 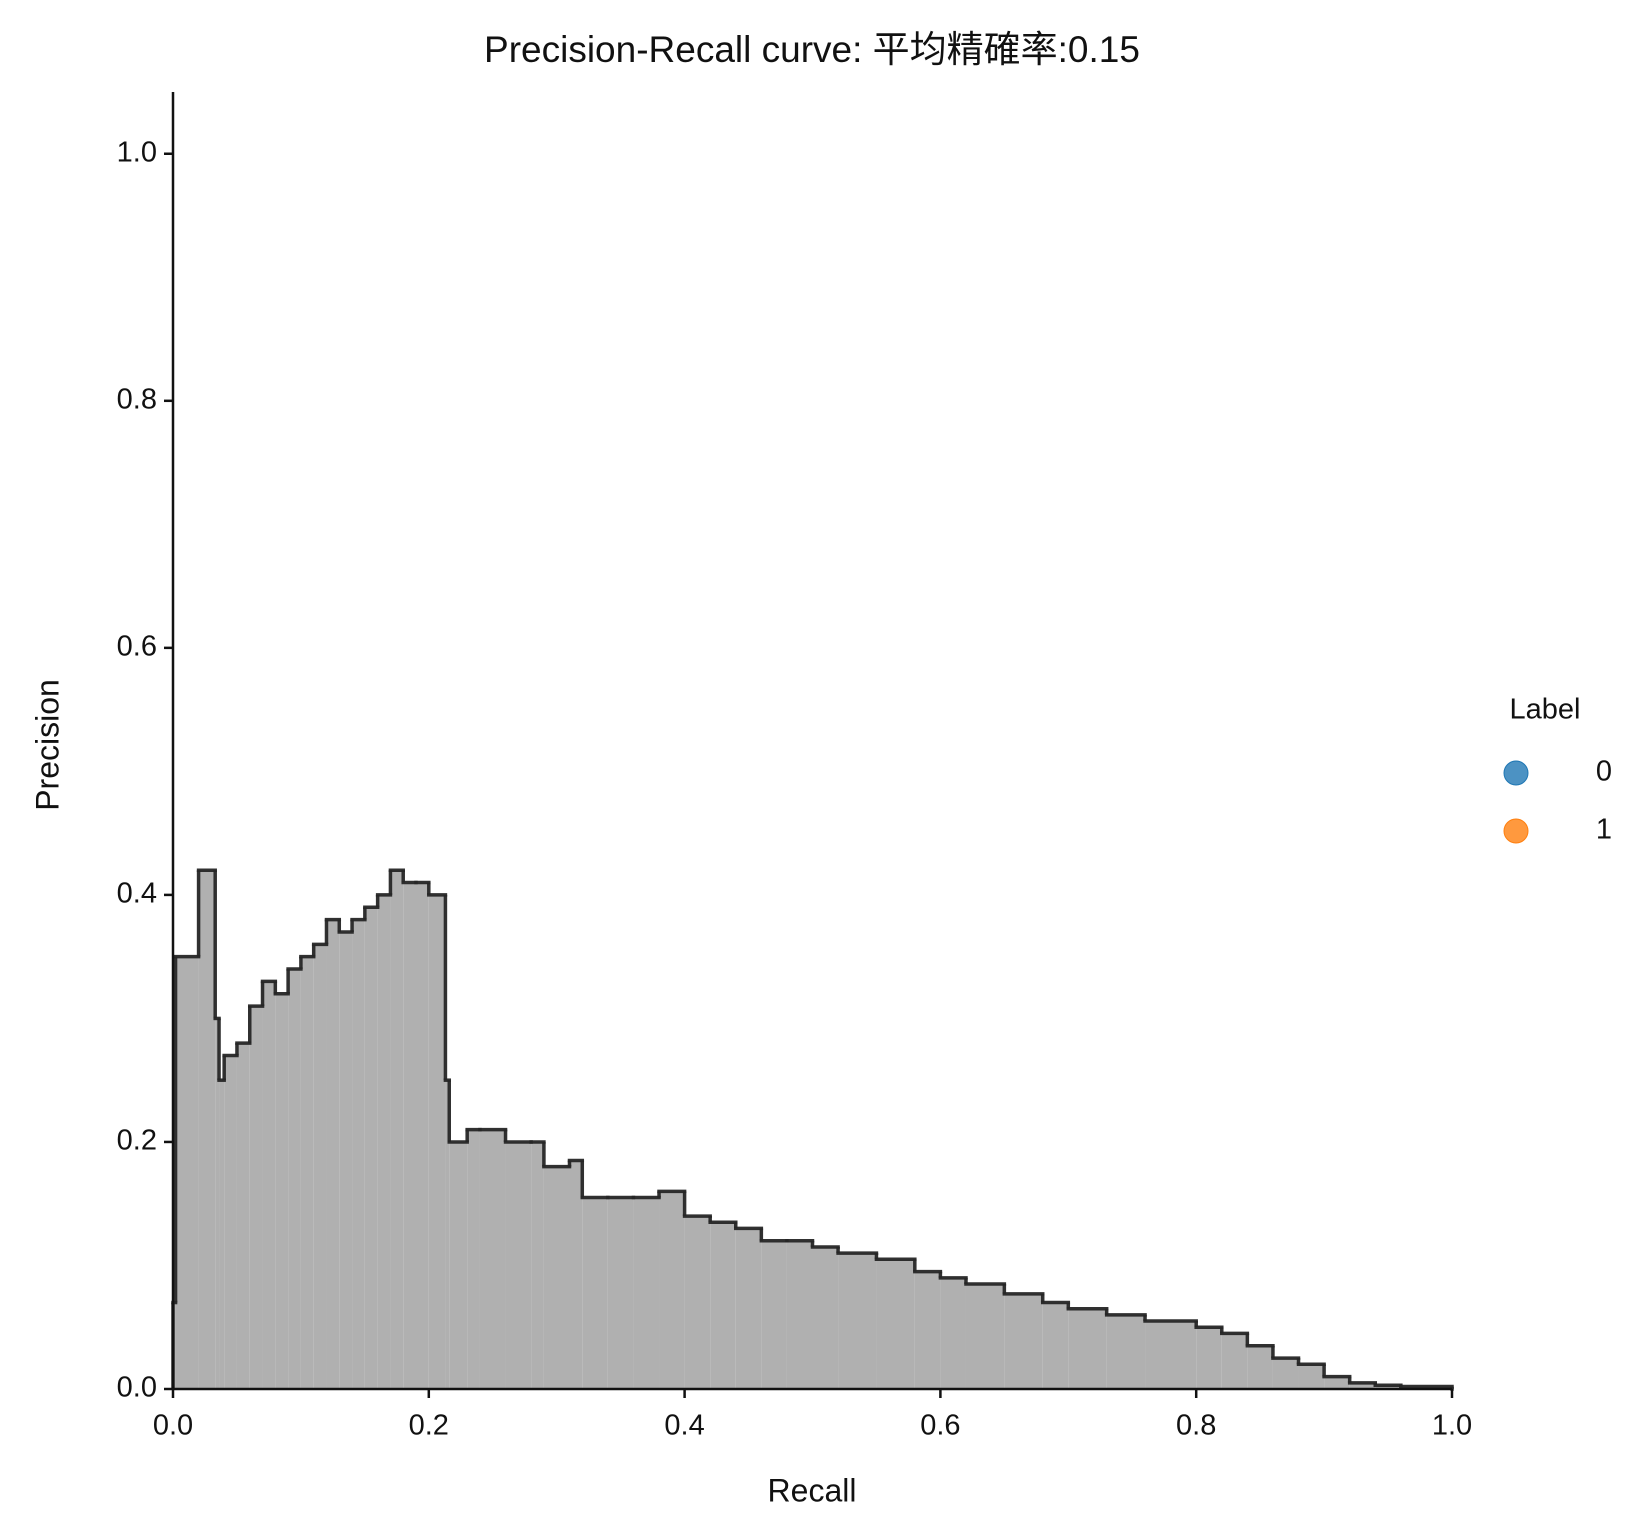 I want to click on legend-label: 0, so click(x=1604, y=772).